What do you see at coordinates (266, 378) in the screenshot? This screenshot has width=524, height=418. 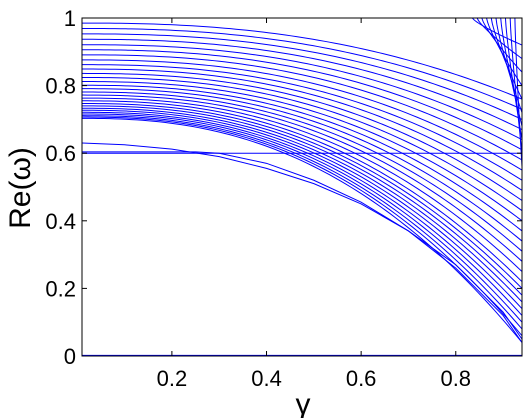 I see `x-tick-label: 0.4` at bounding box center [266, 378].